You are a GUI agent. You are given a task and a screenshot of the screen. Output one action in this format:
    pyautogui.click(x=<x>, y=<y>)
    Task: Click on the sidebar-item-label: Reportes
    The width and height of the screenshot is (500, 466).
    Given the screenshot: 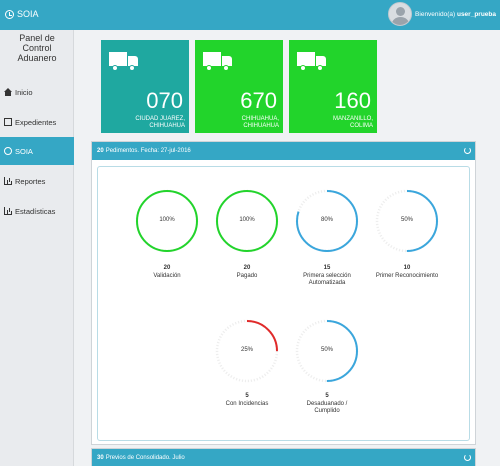 What is the action you would take?
    pyautogui.click(x=30, y=181)
    